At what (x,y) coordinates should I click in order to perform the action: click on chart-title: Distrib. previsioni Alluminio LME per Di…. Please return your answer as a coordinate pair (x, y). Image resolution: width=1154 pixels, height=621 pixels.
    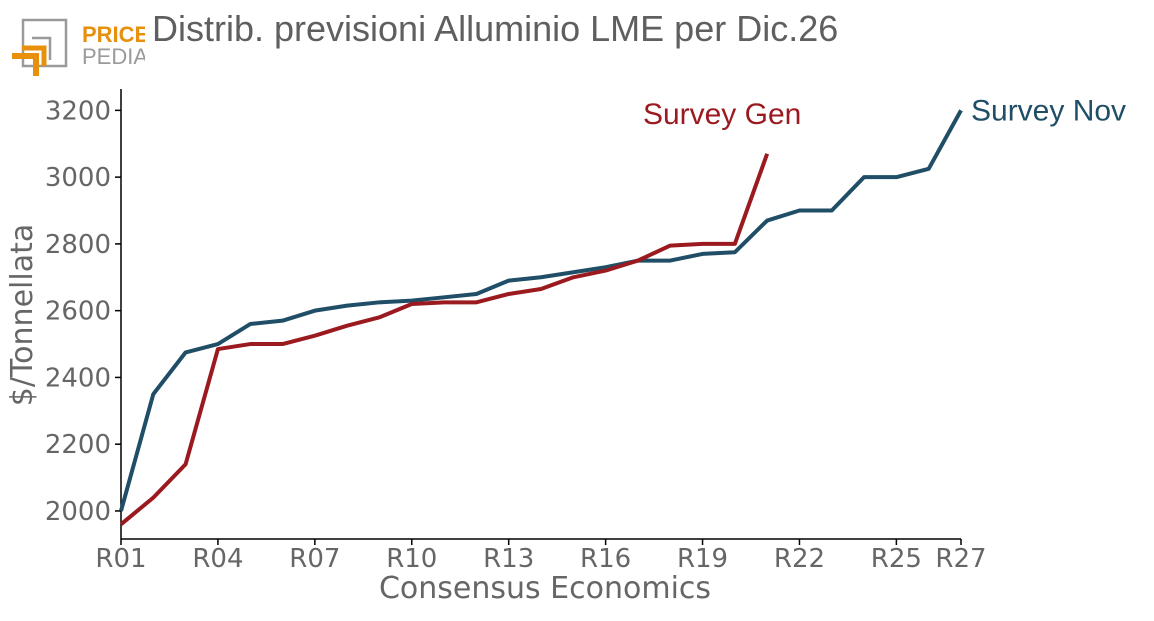
    Looking at the image, I should click on (495, 28).